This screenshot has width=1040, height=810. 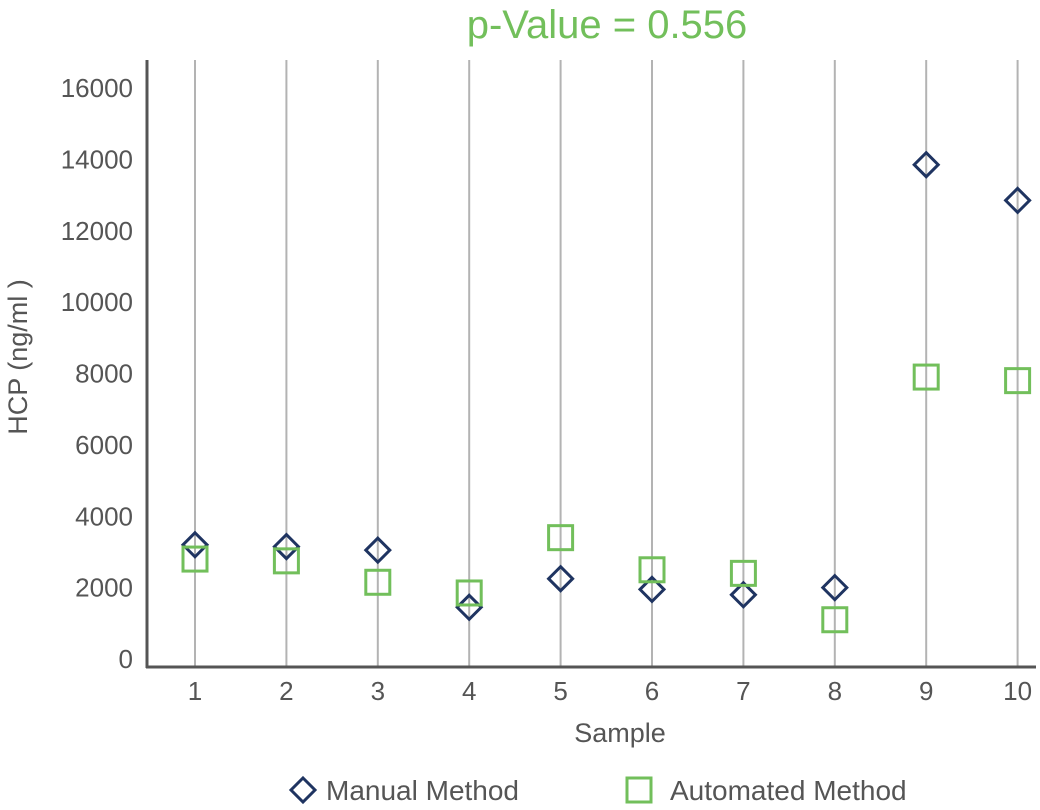 I want to click on y-tick-label: 10000, so click(x=97, y=302).